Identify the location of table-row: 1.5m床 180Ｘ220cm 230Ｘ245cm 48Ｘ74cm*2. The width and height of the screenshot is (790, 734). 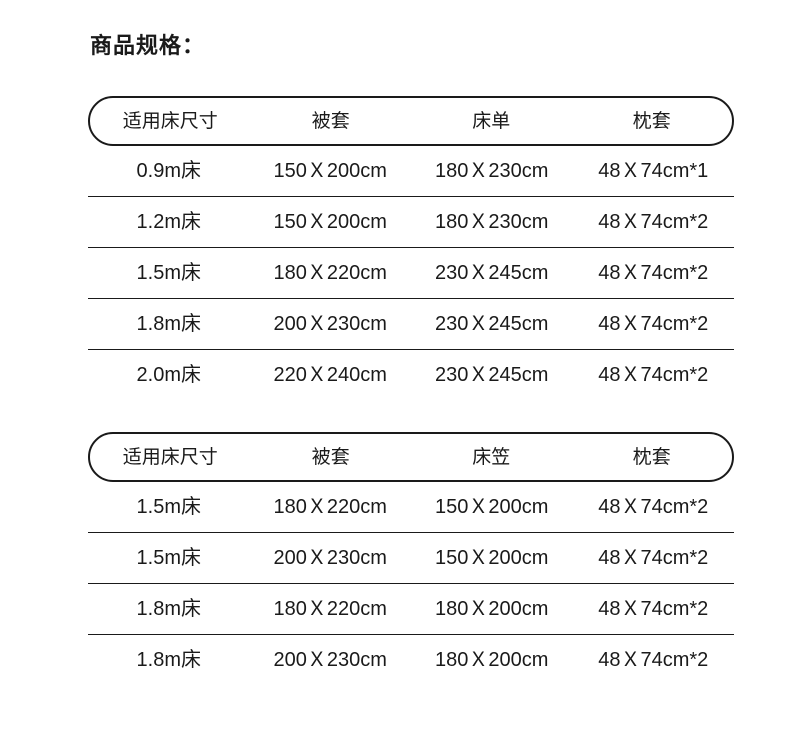
(411, 273).